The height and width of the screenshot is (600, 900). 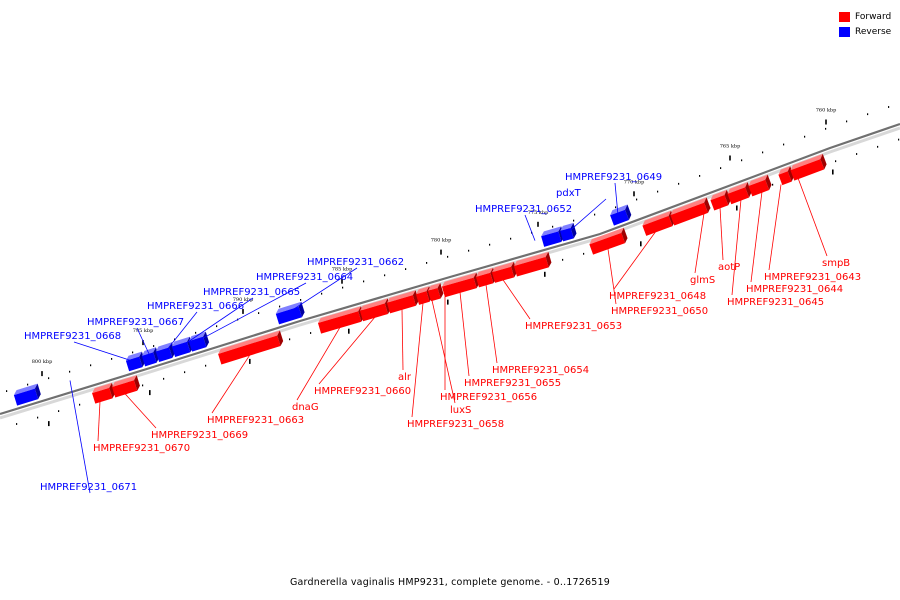 What do you see at coordinates (195, 306) in the screenshot?
I see `gene-label-HMPREF9231_0666: HMPREF9231_0666` at bounding box center [195, 306].